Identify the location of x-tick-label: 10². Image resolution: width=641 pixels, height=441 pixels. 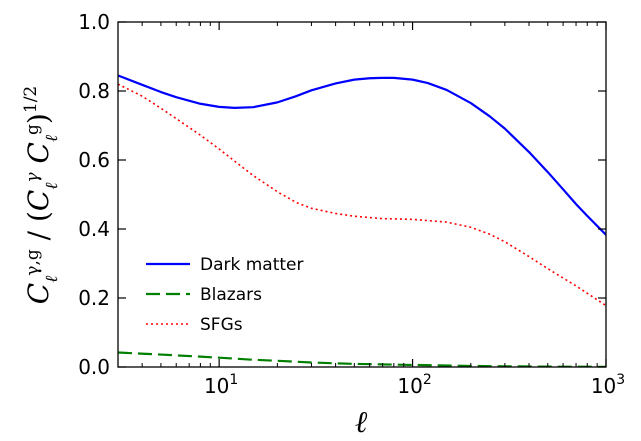
(414, 385).